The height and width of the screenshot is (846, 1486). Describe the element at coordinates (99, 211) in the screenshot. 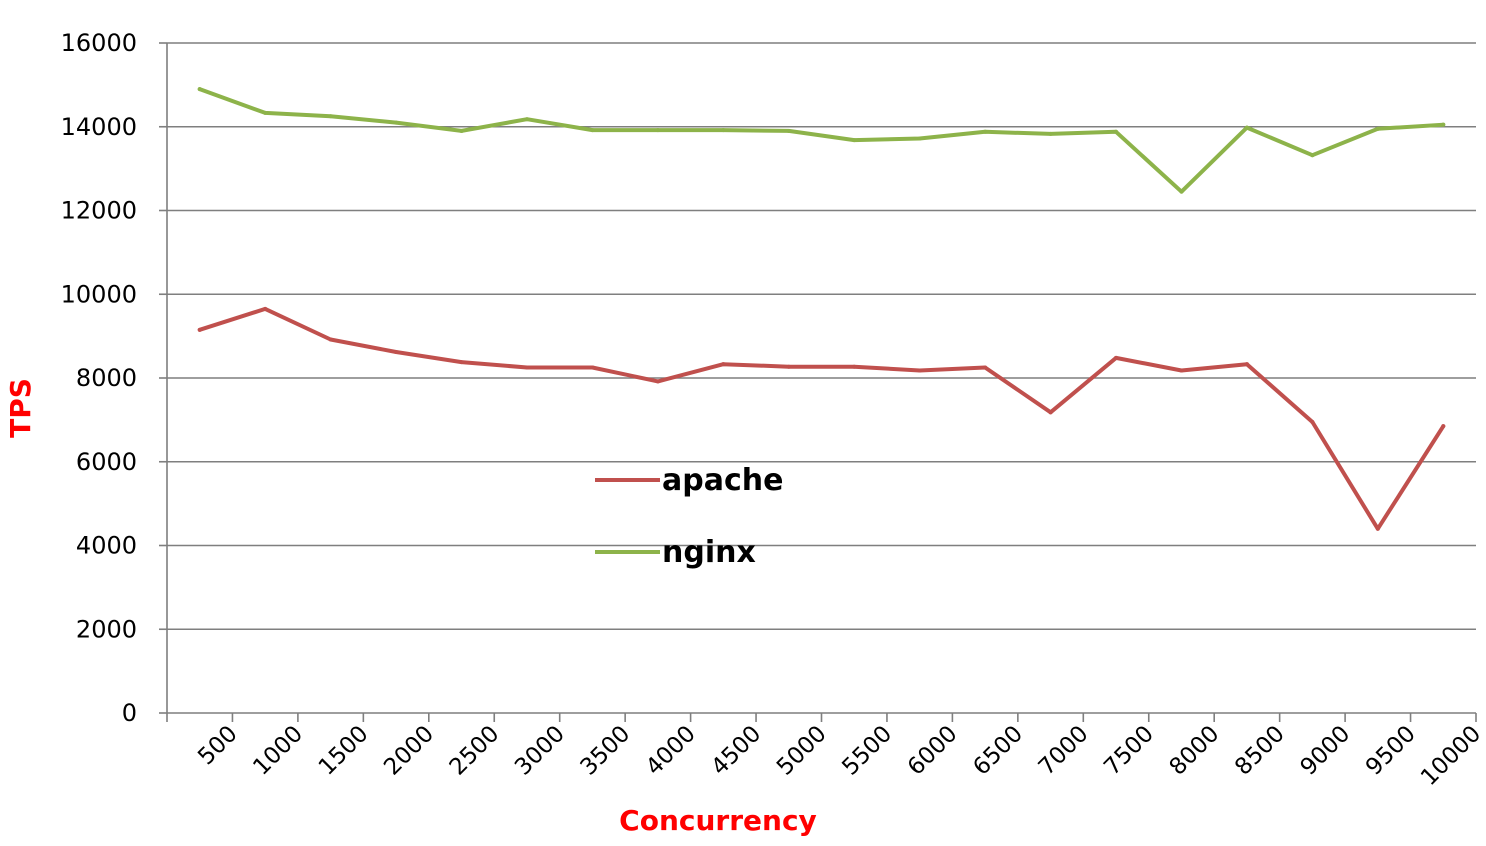

I see `y-tick-label-12000: 12000` at that location.